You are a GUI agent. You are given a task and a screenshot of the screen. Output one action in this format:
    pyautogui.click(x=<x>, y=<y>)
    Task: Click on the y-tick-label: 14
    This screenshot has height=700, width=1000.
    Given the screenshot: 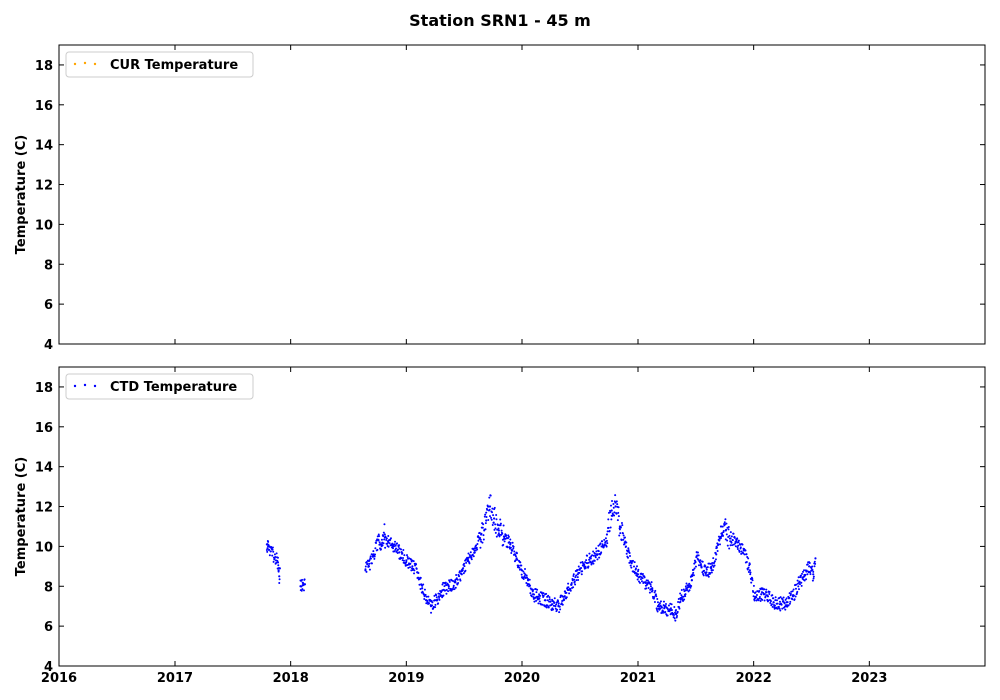 What is the action you would take?
    pyautogui.click(x=44, y=468)
    